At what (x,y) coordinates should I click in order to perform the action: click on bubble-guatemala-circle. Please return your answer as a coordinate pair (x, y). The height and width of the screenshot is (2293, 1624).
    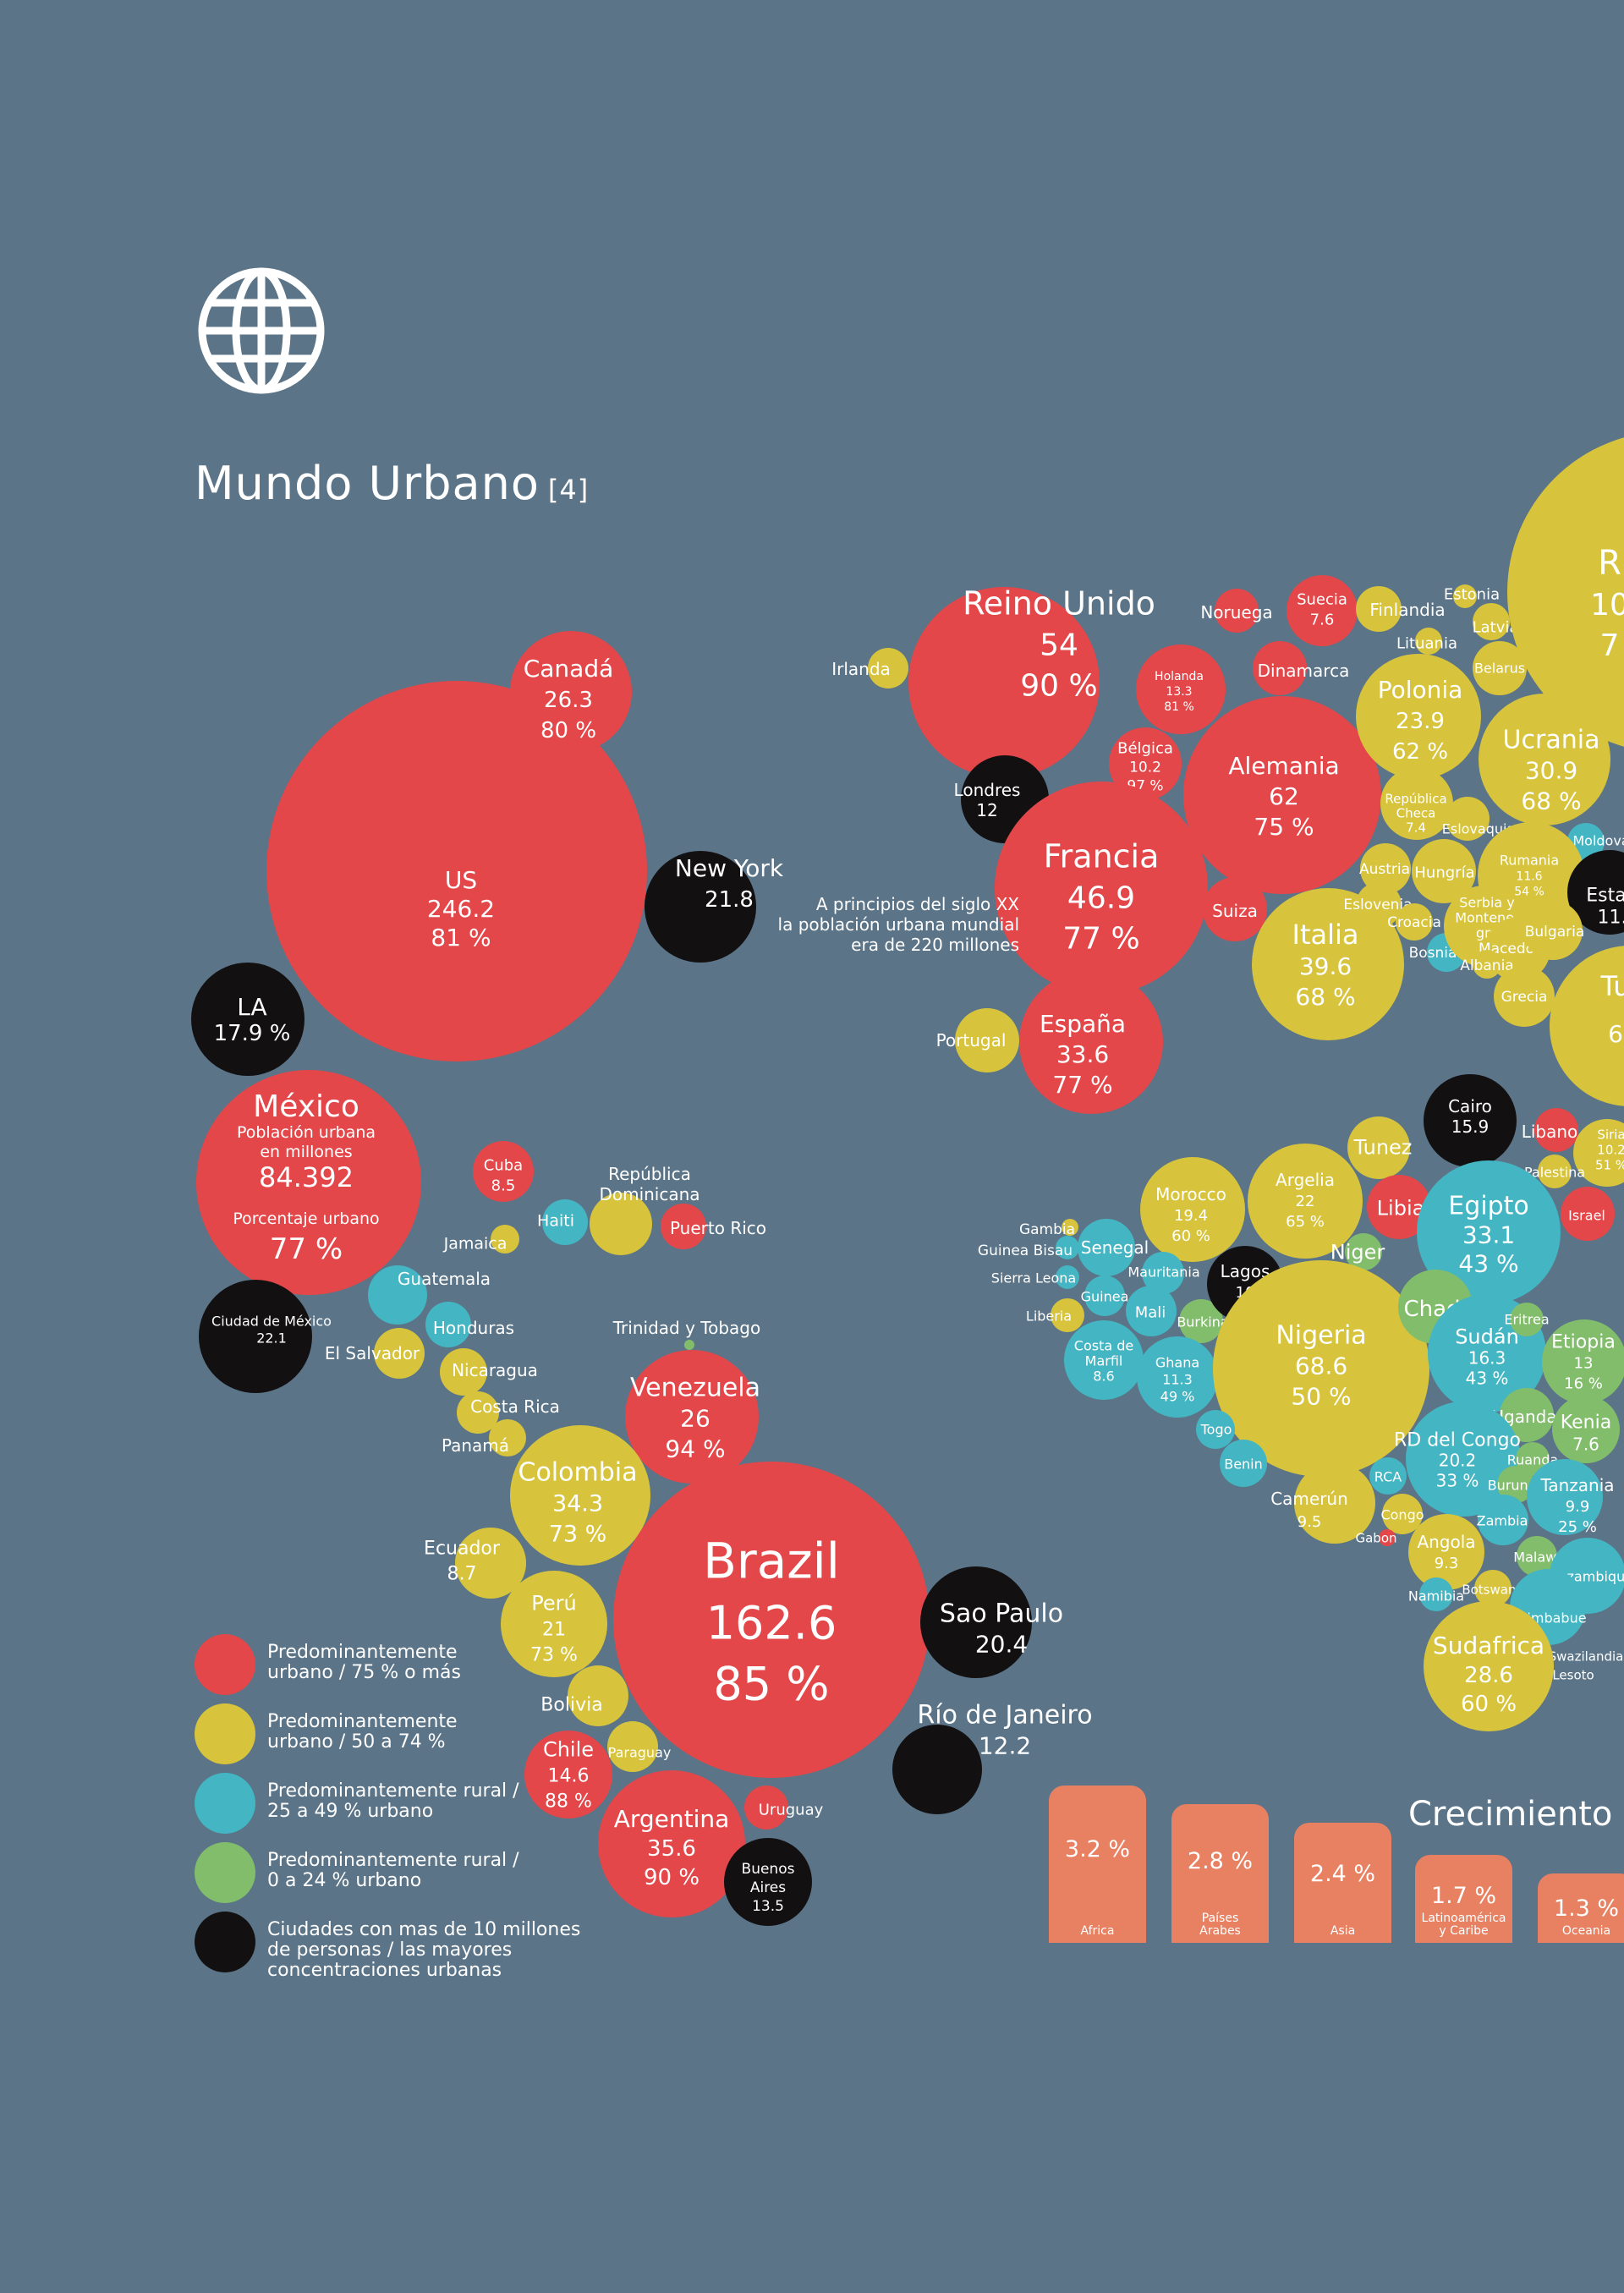
    Looking at the image, I should click on (398, 1295).